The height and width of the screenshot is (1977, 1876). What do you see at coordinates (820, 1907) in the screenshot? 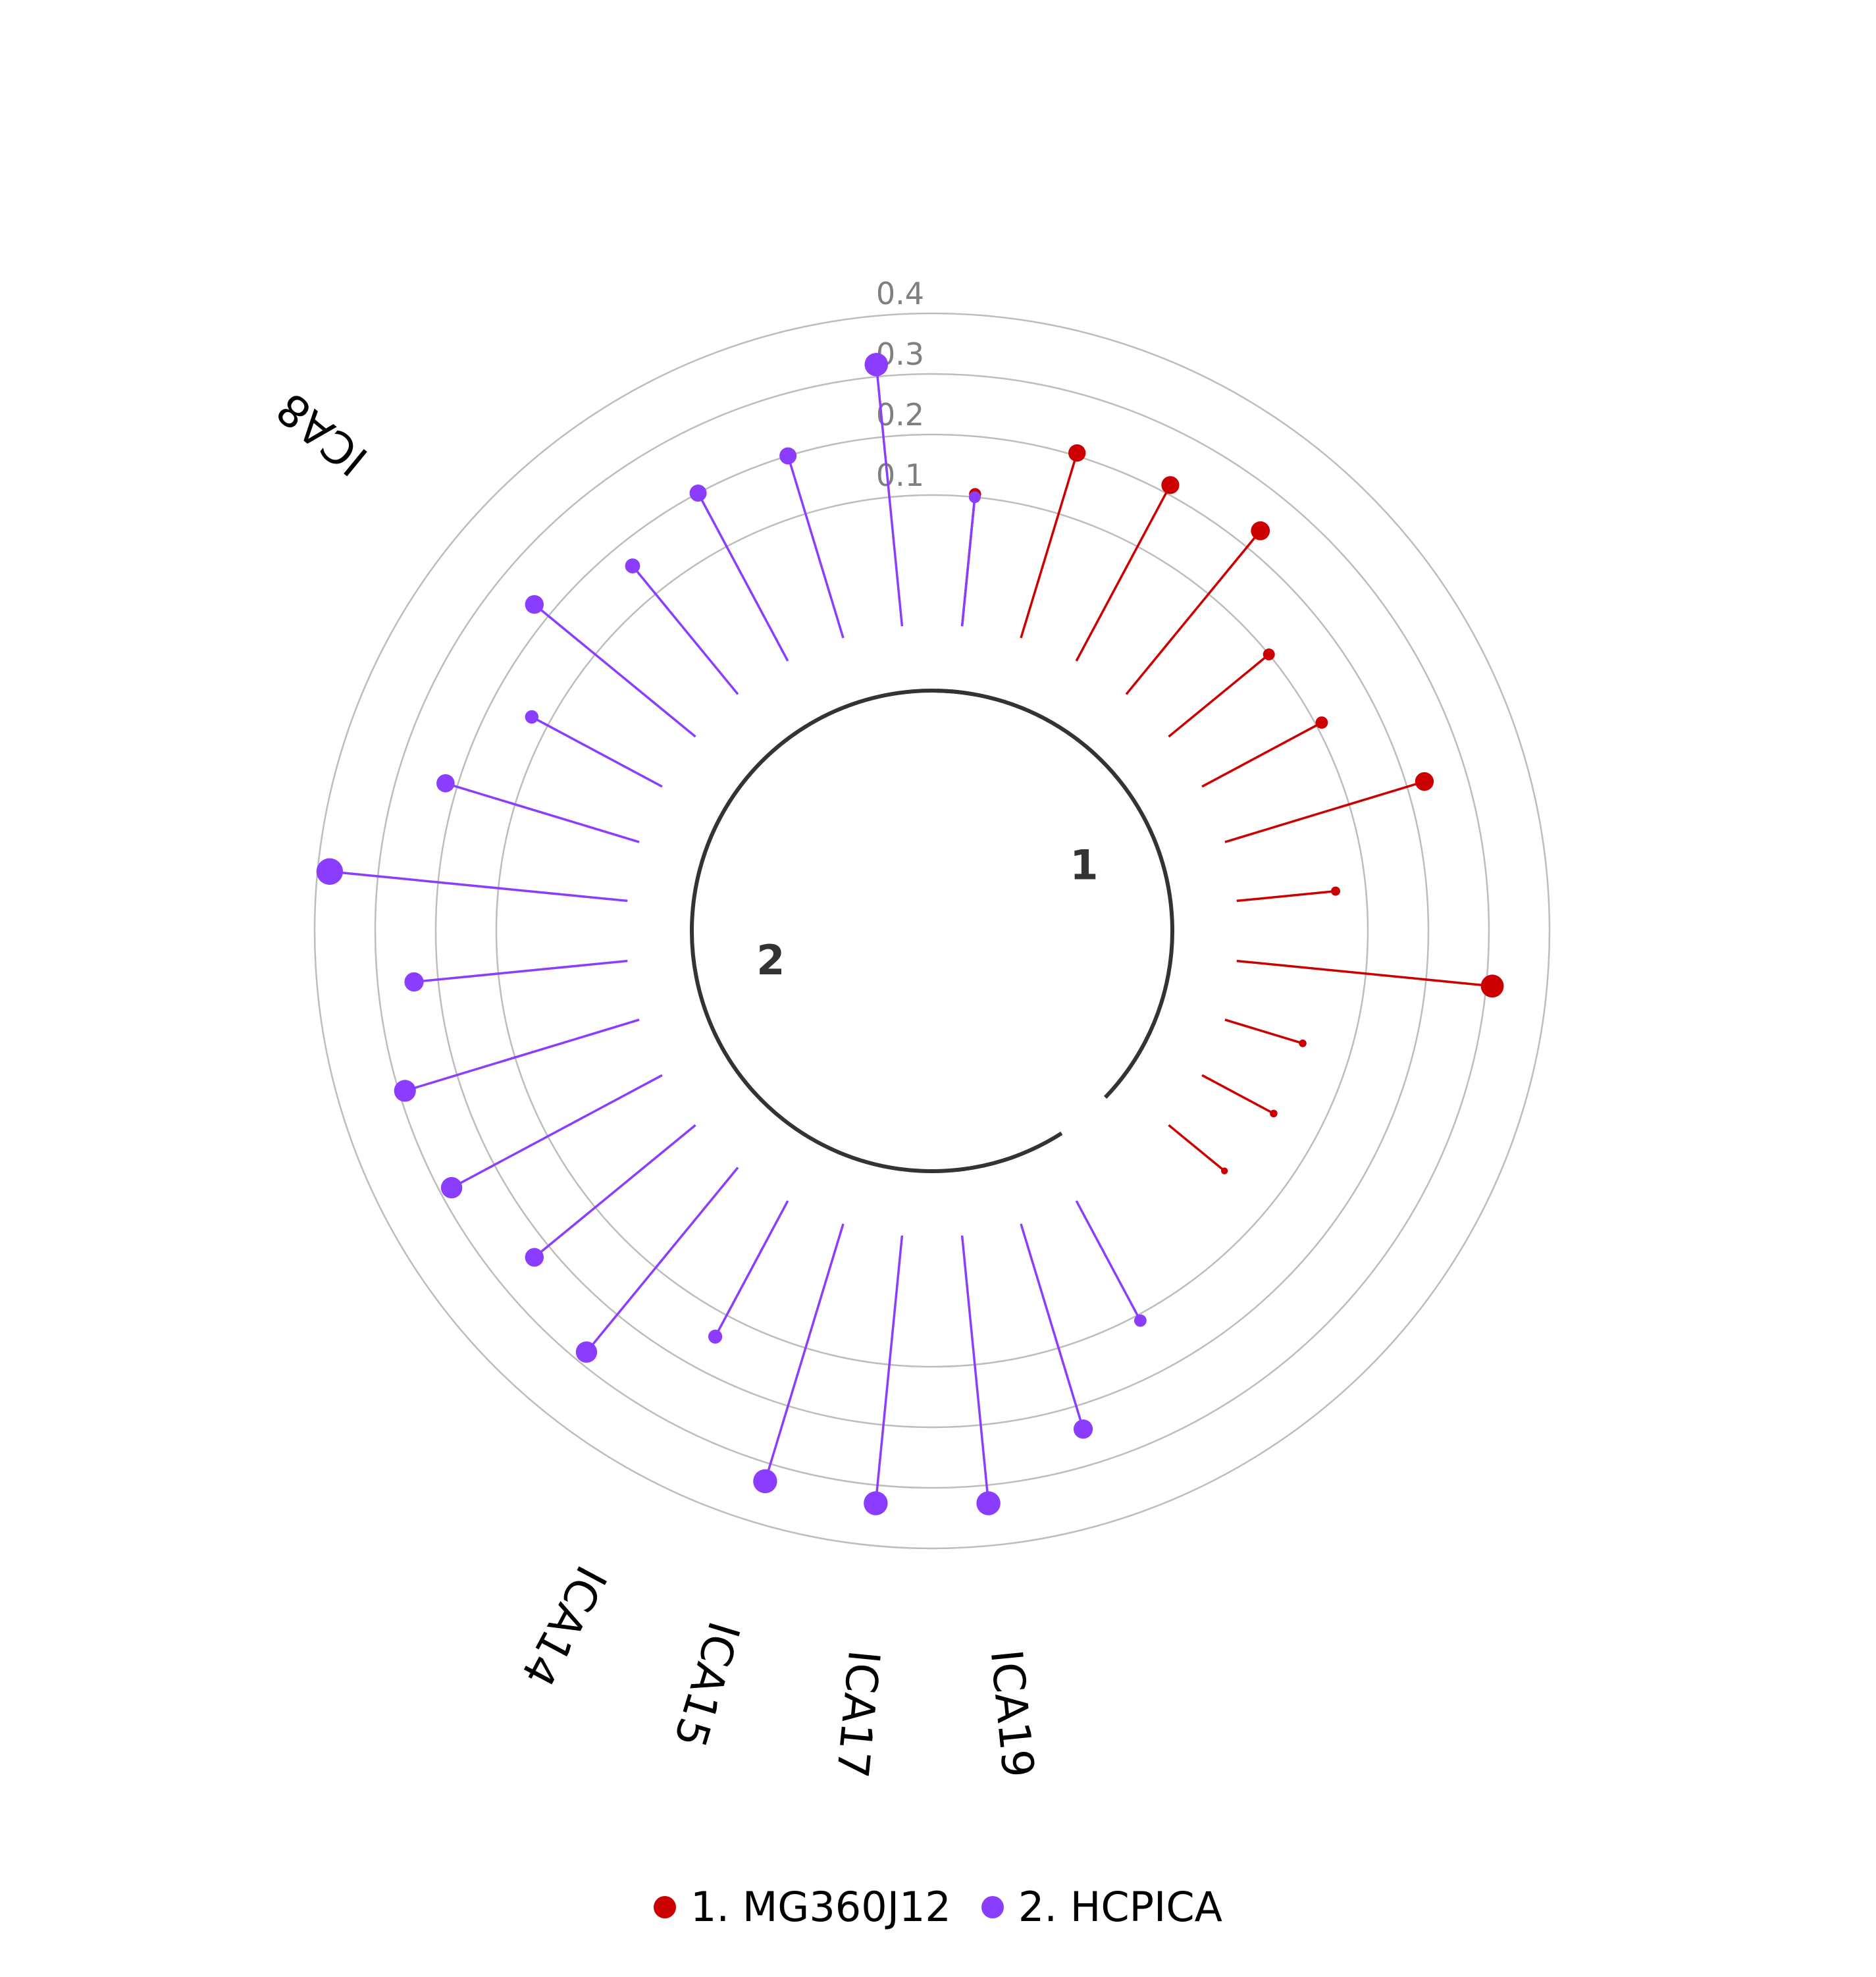
I see `legend-label-1: 1. MG360J12` at bounding box center [820, 1907].